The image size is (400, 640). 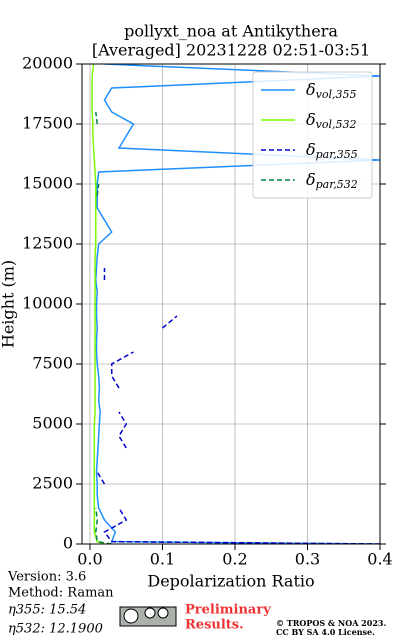 What do you see at coordinates (68, 543) in the screenshot?
I see `y-tick-label: 0` at bounding box center [68, 543].